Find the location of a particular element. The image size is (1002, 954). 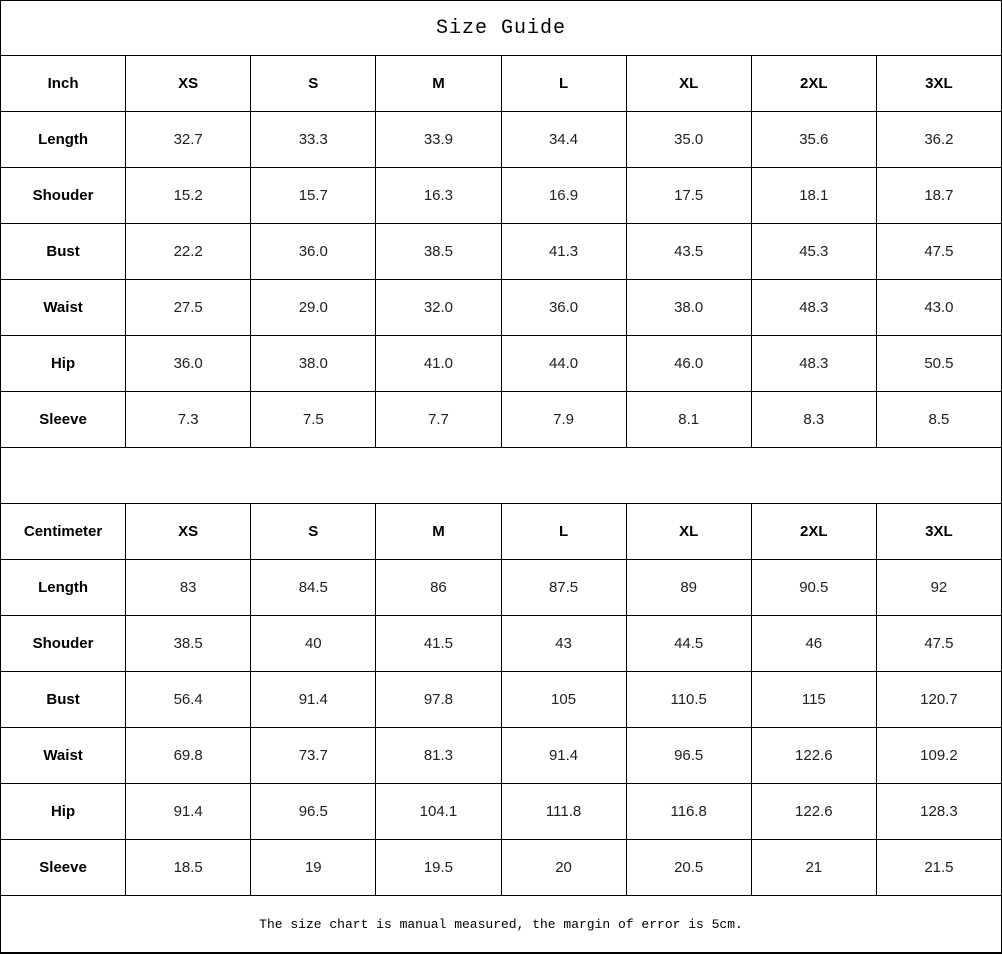

value-cell: 50.5 is located at coordinates (939, 363).